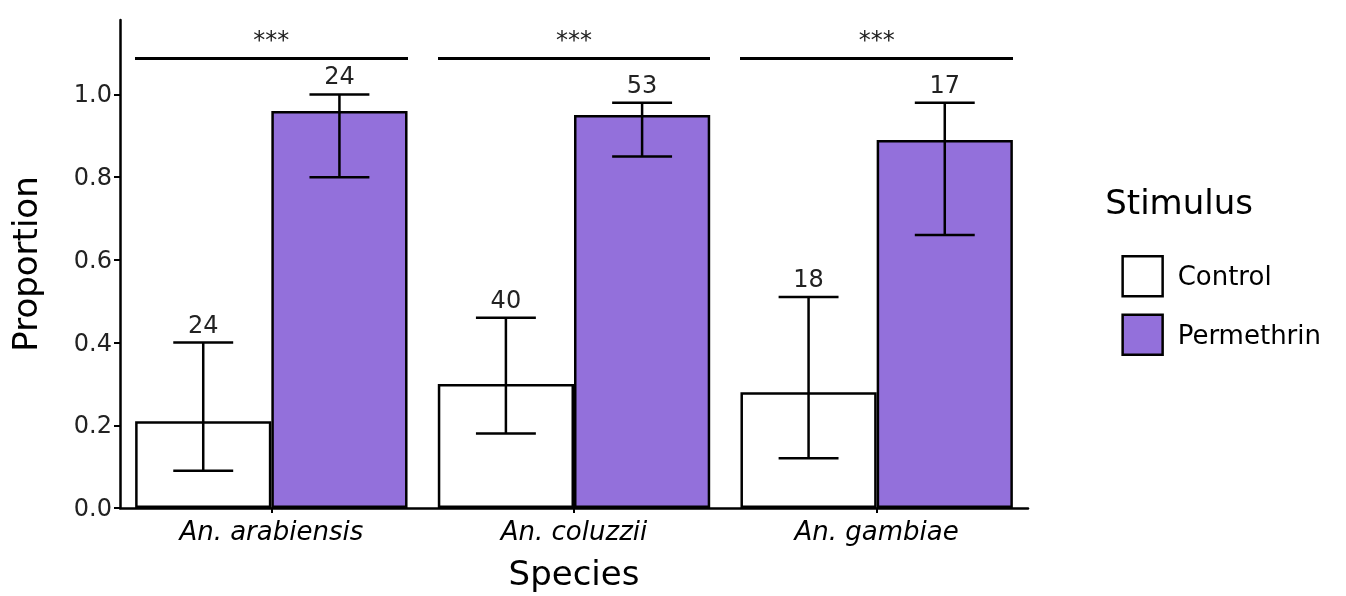 Image resolution: width=1346 pixels, height=596 pixels. Describe the element at coordinates (1179, 202) in the screenshot. I see `legend-title: Stimulus` at that location.